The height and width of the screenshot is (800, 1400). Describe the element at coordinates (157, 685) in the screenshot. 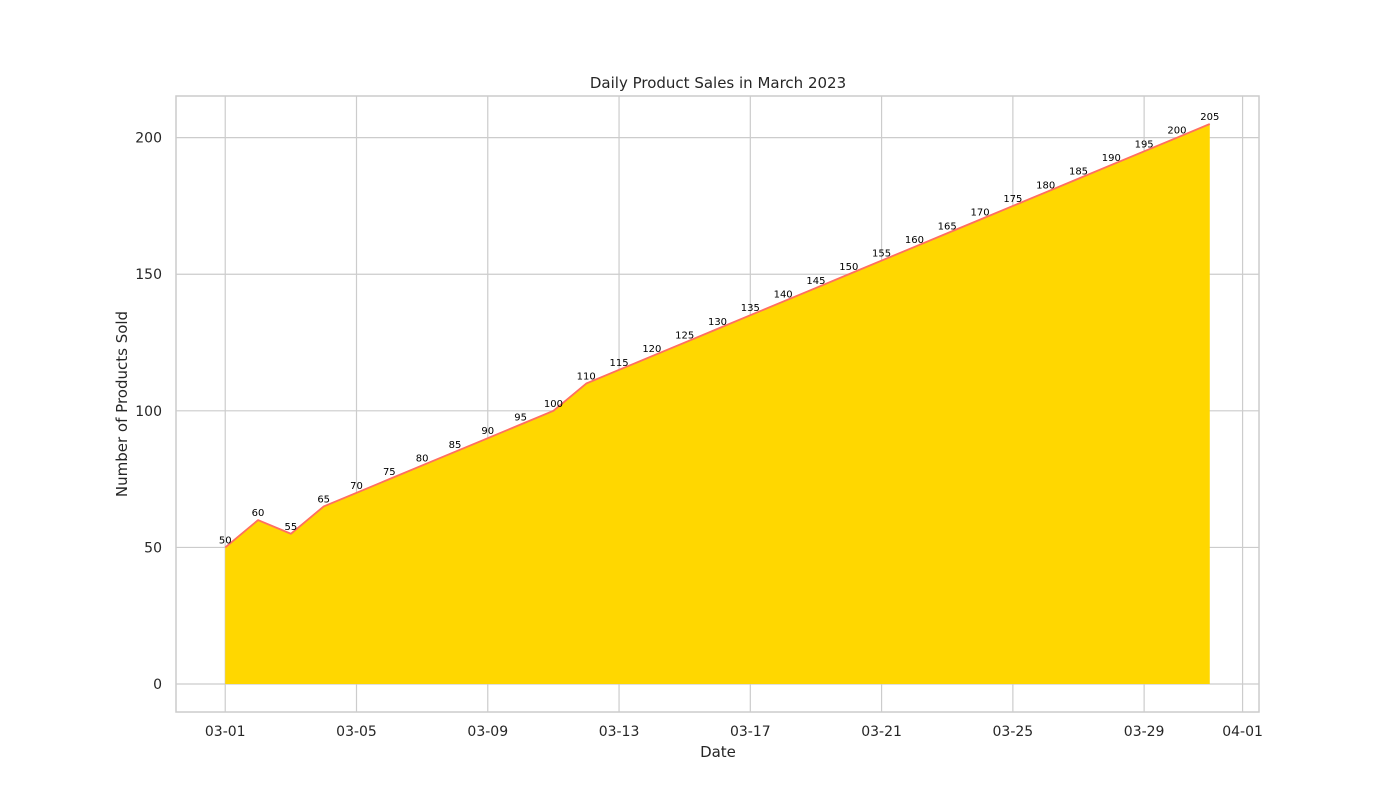

I see `y-tick-label: 0` at that location.